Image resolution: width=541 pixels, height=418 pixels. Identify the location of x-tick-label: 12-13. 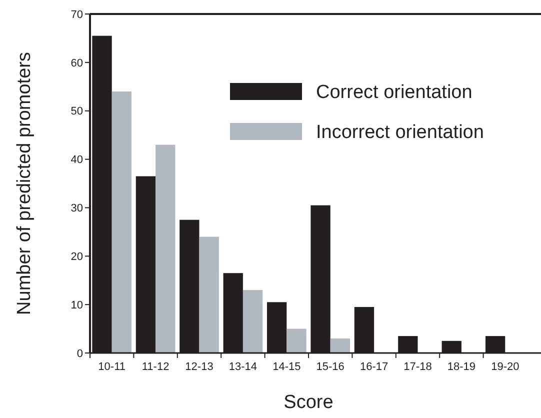
(199, 367).